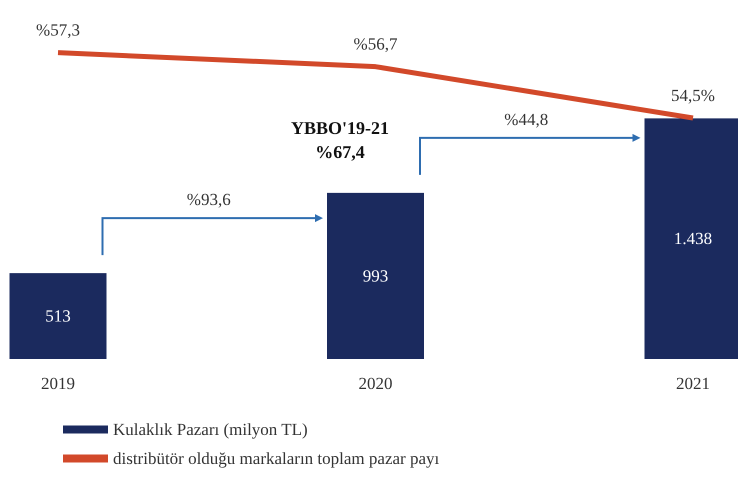 The width and height of the screenshot is (746, 485). I want to click on data-label: %56,7, so click(376, 44).